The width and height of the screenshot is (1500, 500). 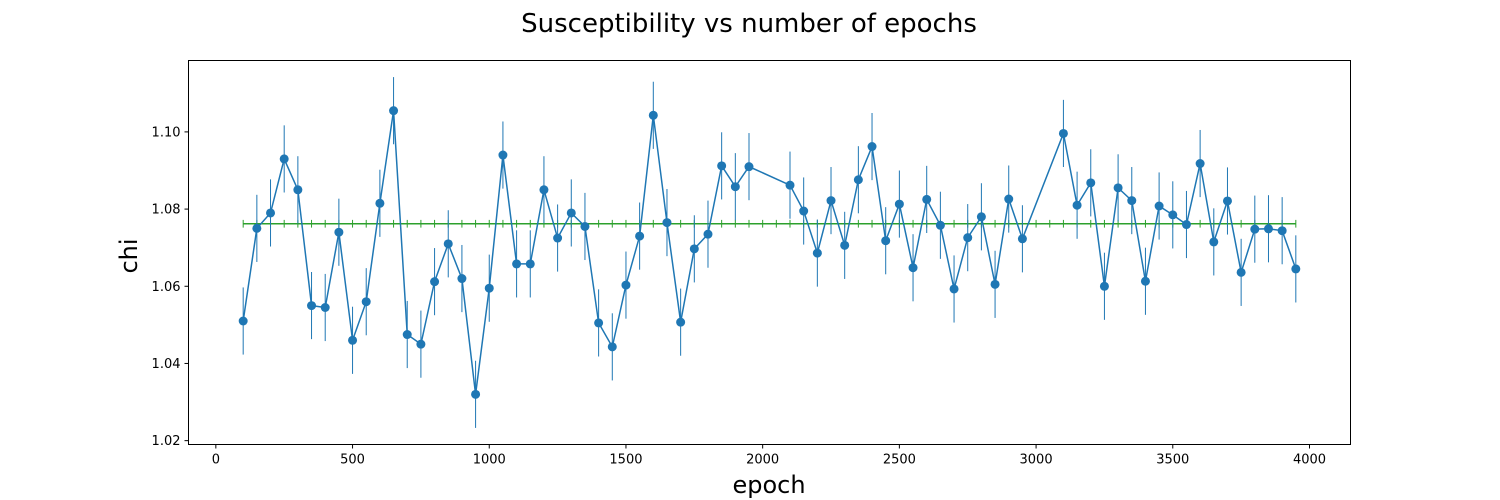 What do you see at coordinates (1172, 460) in the screenshot?
I see `x-tick-label: 3500` at bounding box center [1172, 460].